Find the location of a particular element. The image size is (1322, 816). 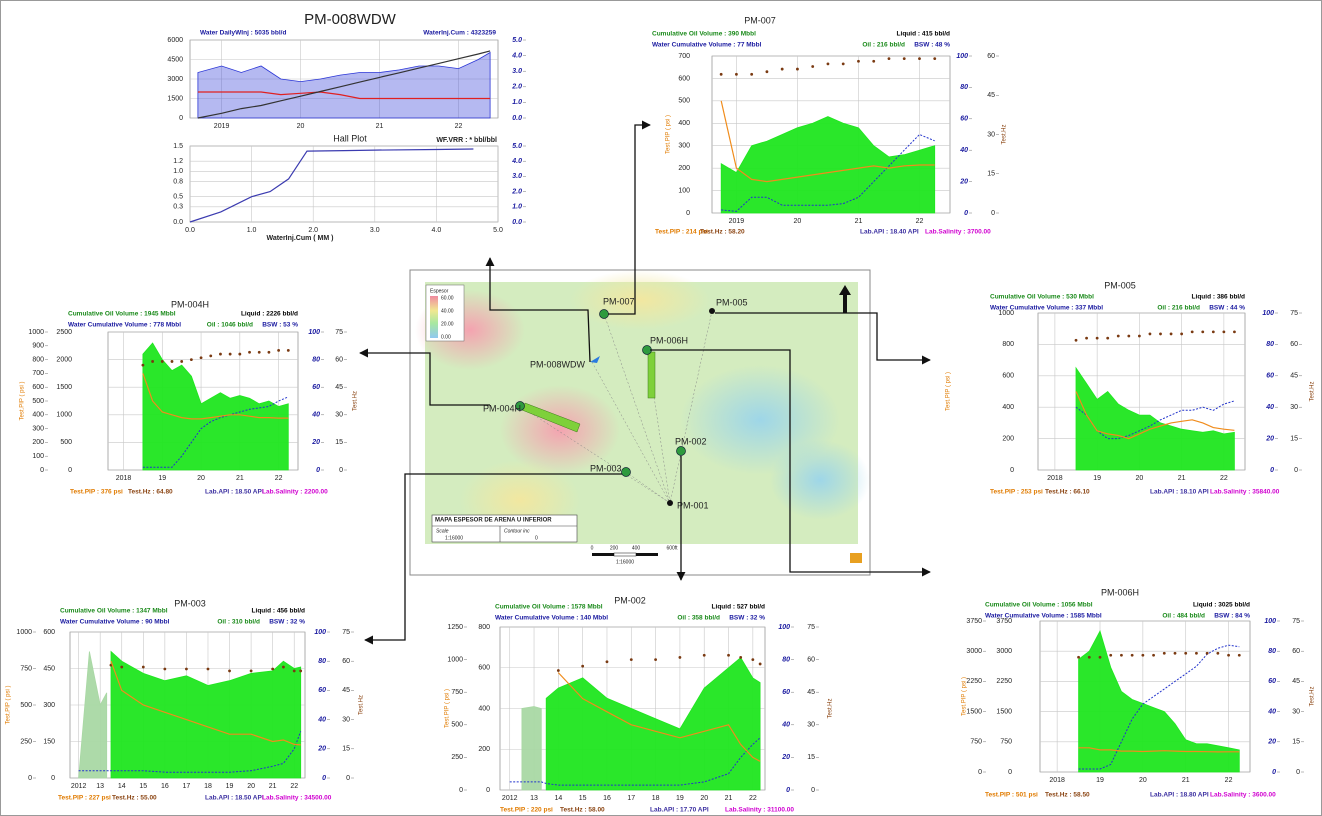

y2-tick-label: 1.0 is located at coordinates (517, 207).